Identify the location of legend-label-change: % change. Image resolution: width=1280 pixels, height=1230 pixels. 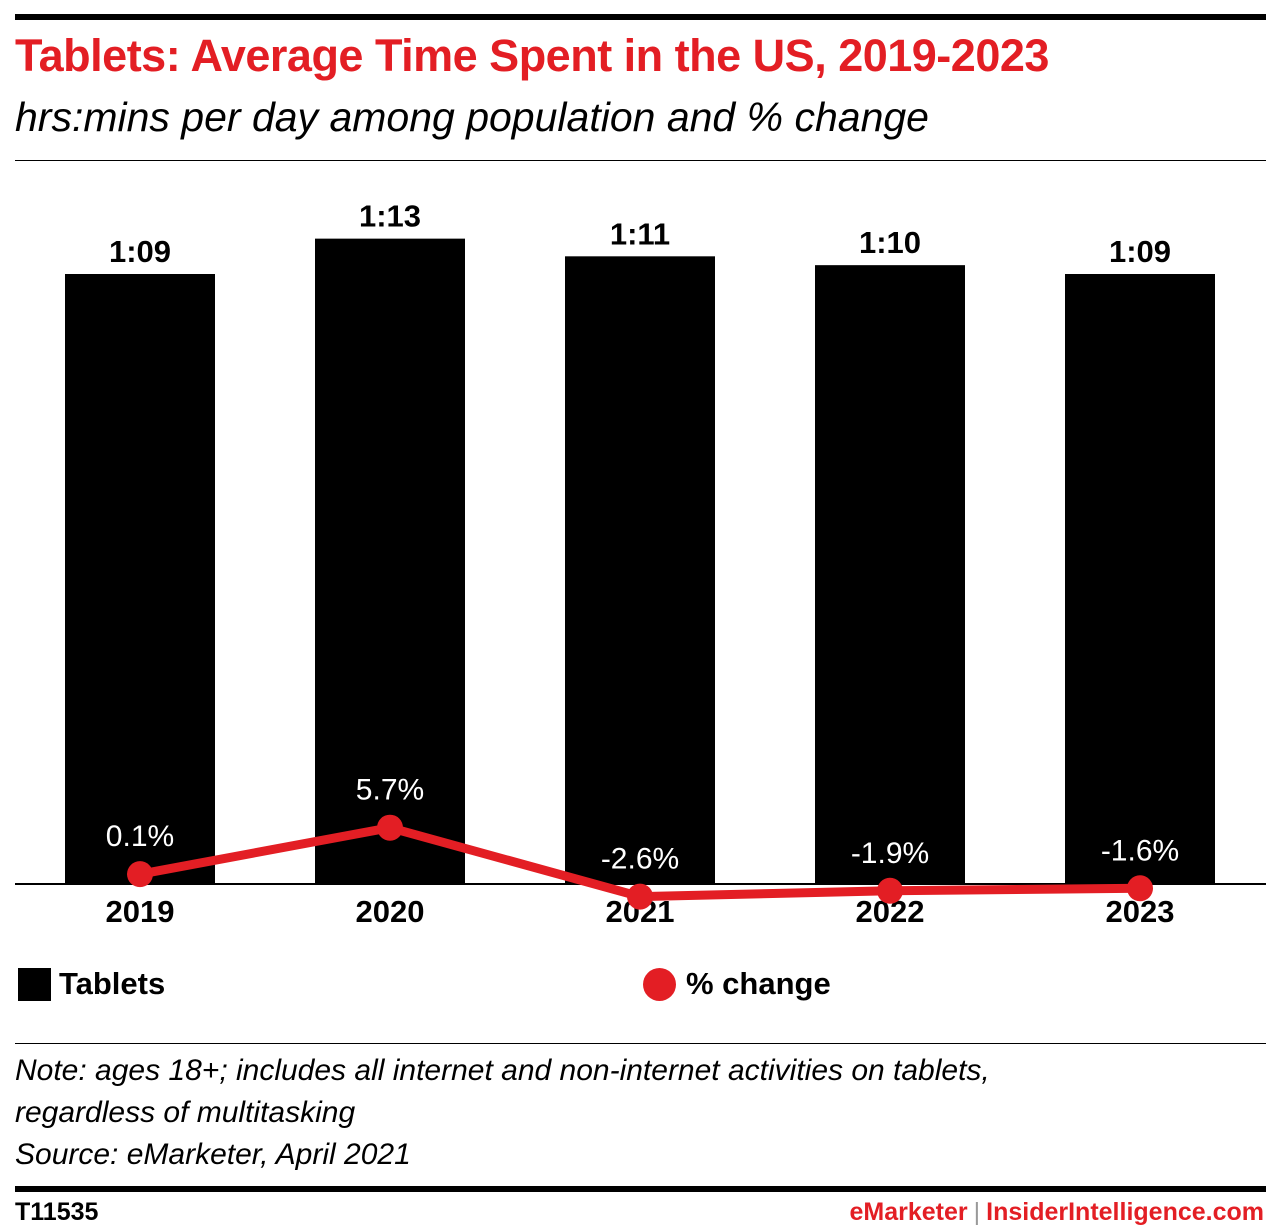
(758, 983).